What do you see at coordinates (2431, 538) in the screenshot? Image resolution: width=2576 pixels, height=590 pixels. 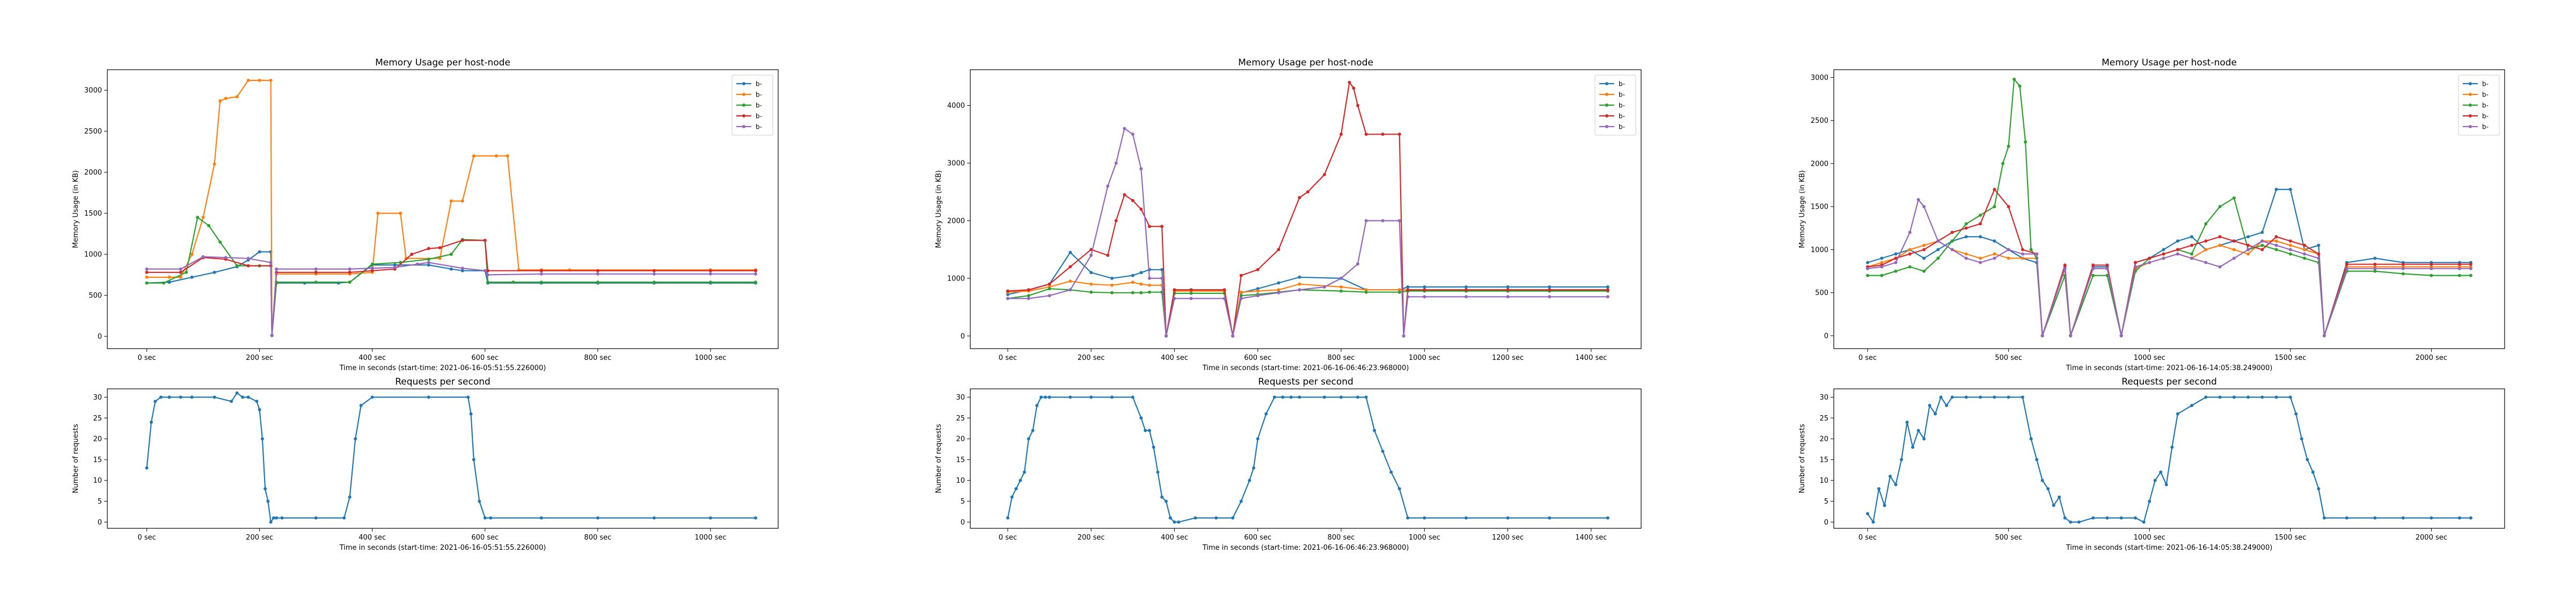 I see `x-tick-label: 2000 sec` at bounding box center [2431, 538].